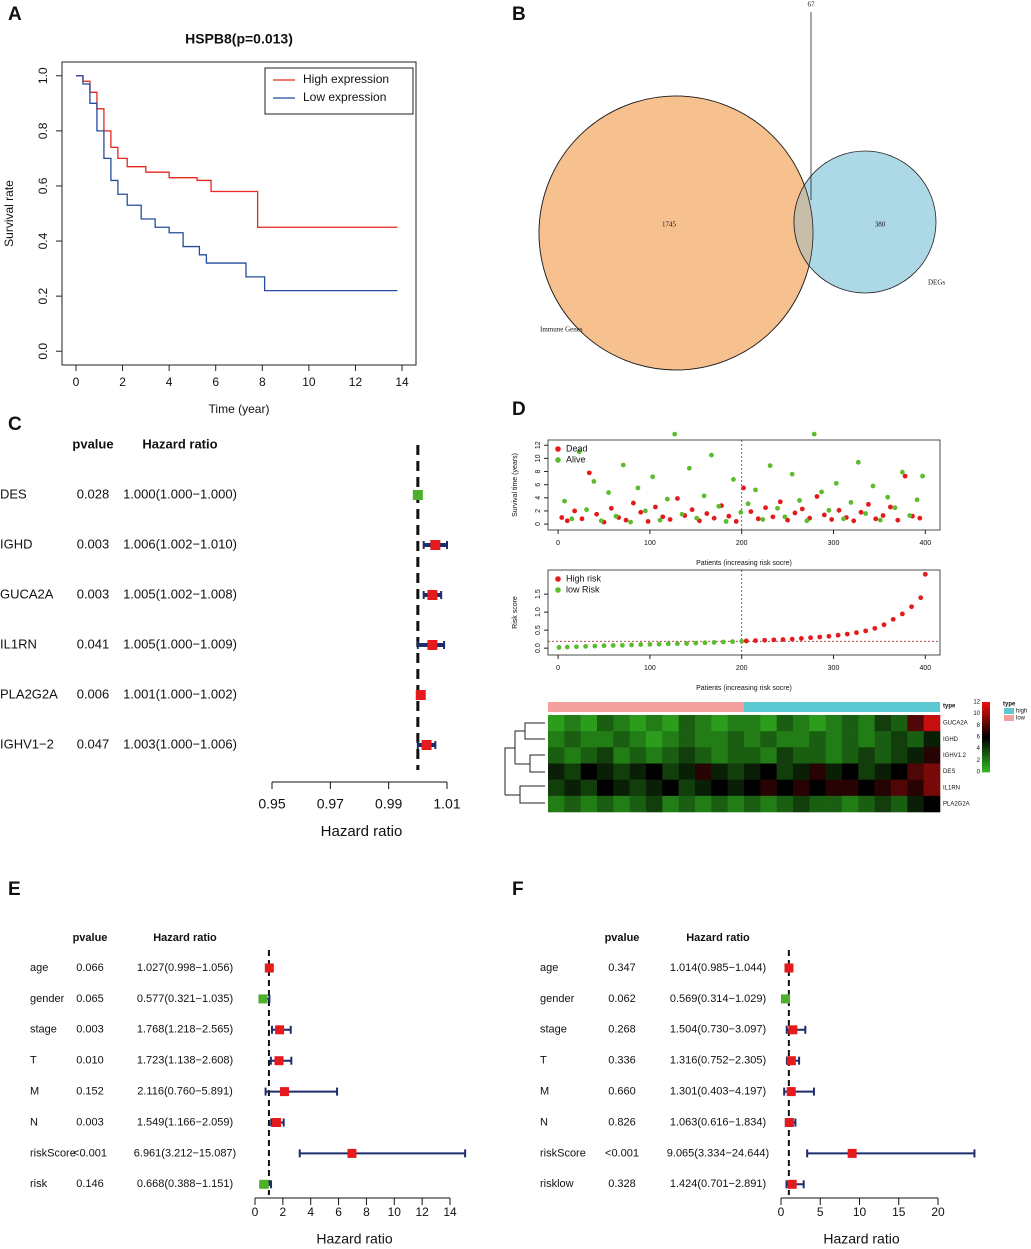 The width and height of the screenshot is (1031, 1249). Describe the element at coordinates (936, 283) in the screenshot. I see `set-label: DEGs` at that location.